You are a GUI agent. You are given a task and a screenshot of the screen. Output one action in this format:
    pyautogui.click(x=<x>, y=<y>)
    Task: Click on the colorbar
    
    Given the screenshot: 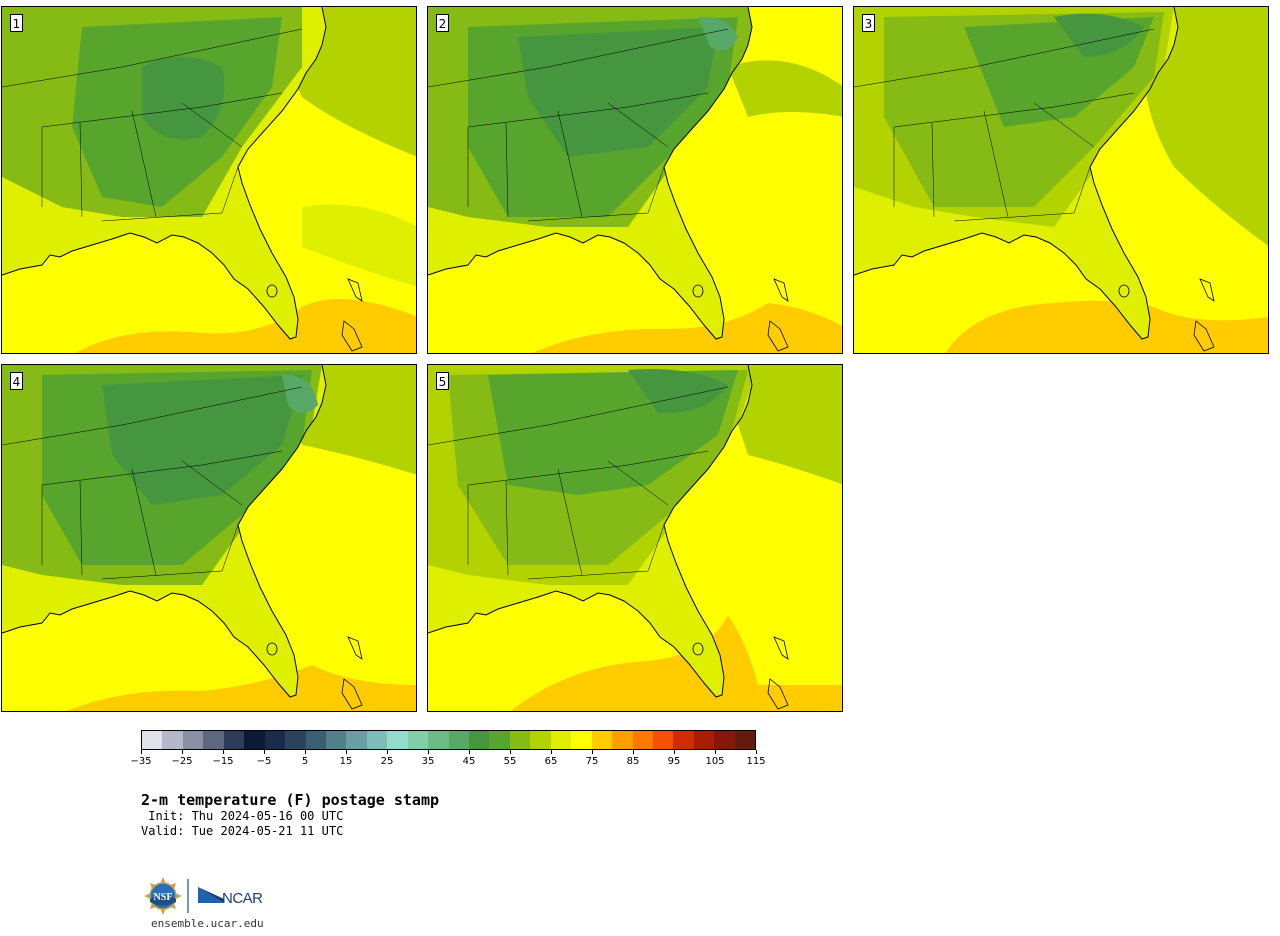 What is the action you would take?
    pyautogui.click(x=448, y=740)
    